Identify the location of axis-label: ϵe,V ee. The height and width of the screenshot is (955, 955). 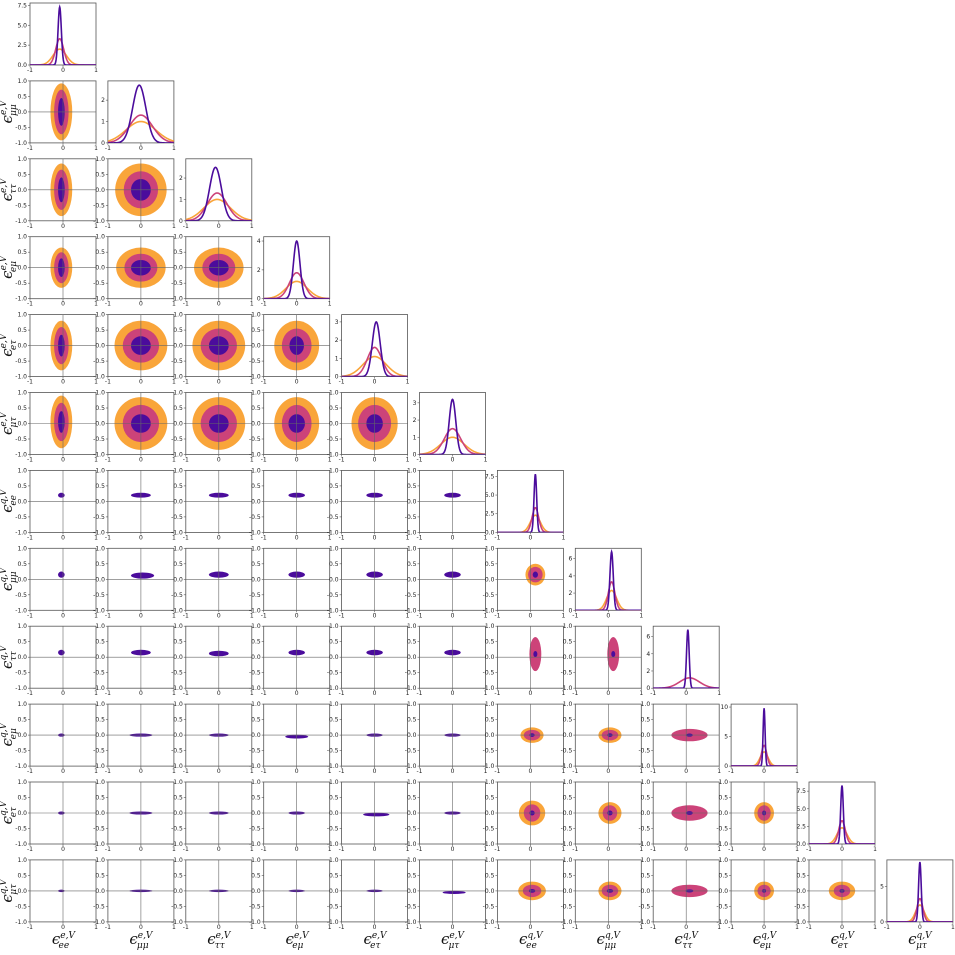
(64, 940).